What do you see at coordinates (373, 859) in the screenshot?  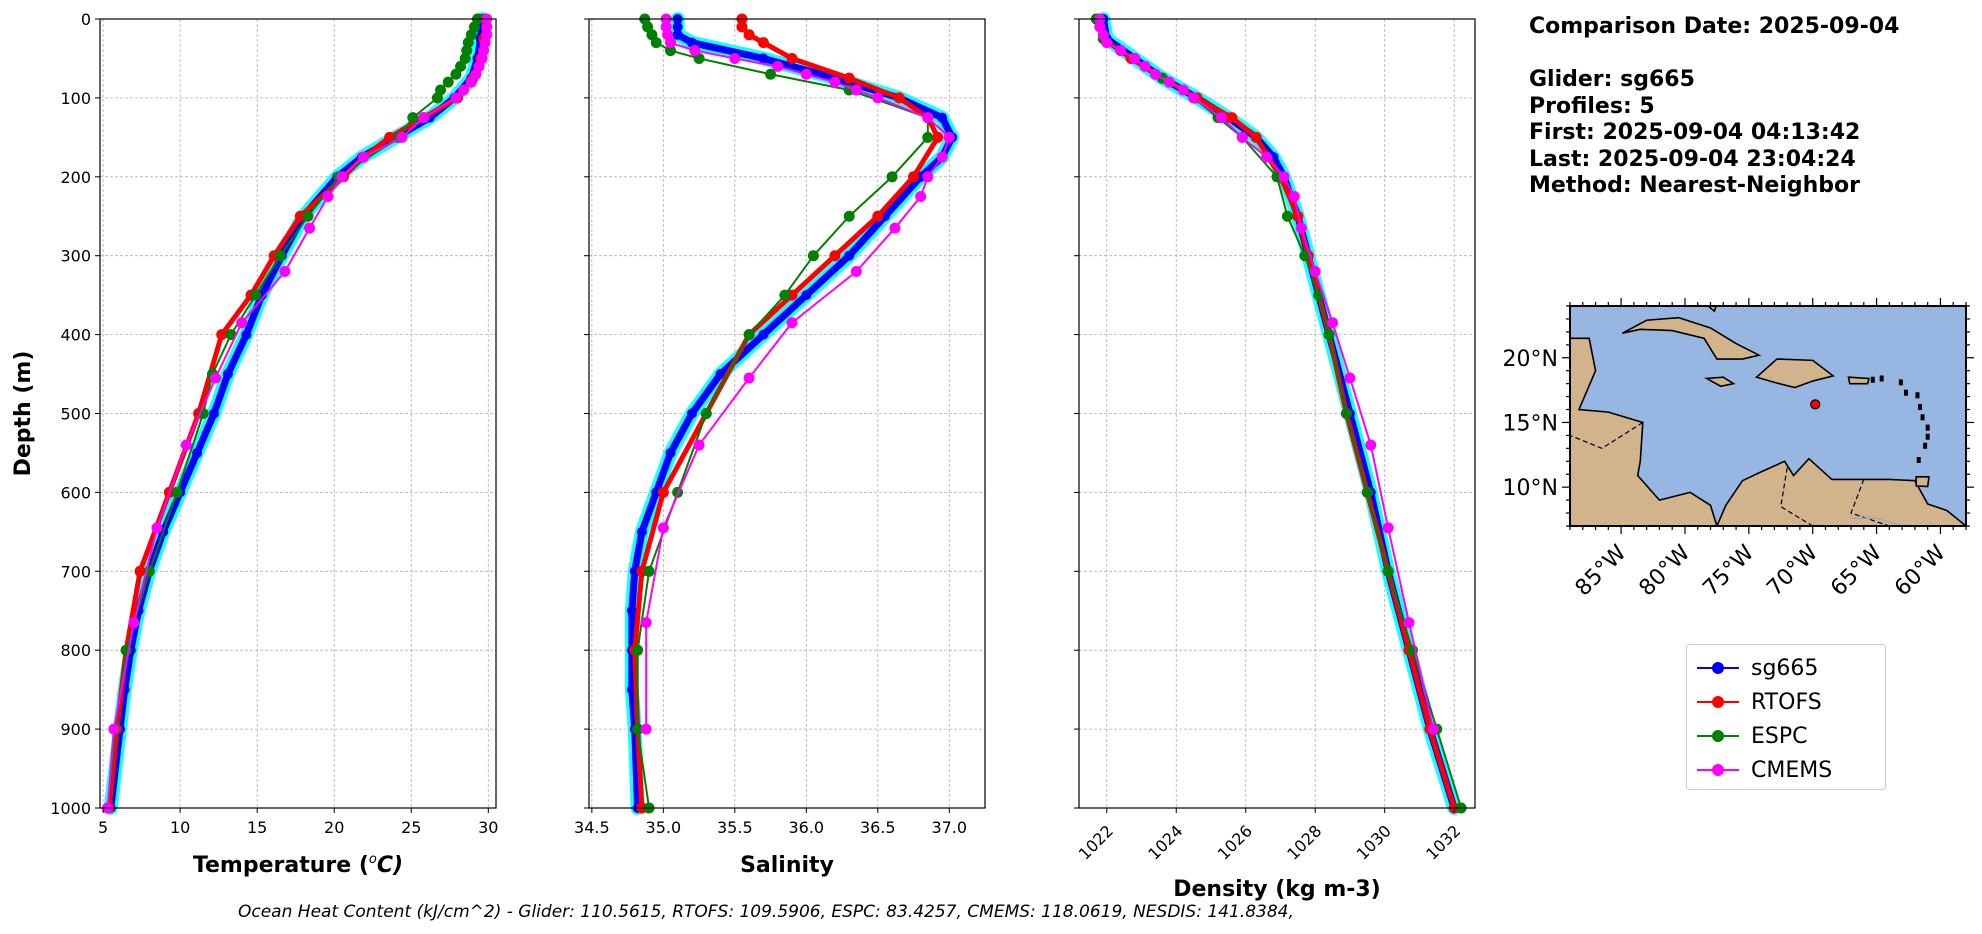 I see `x-label-degree: o` at bounding box center [373, 859].